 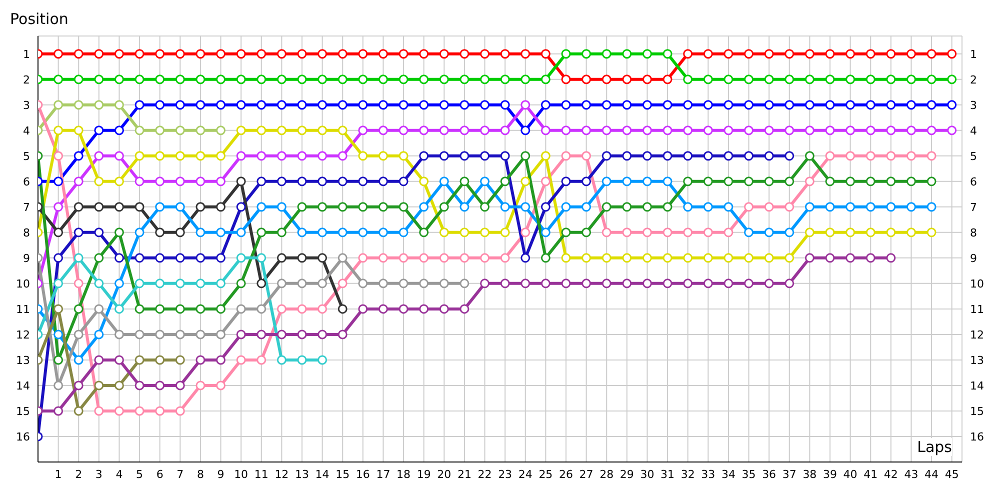 What do you see at coordinates (667, 474) in the screenshot?
I see `x-tick-label: 31` at bounding box center [667, 474].